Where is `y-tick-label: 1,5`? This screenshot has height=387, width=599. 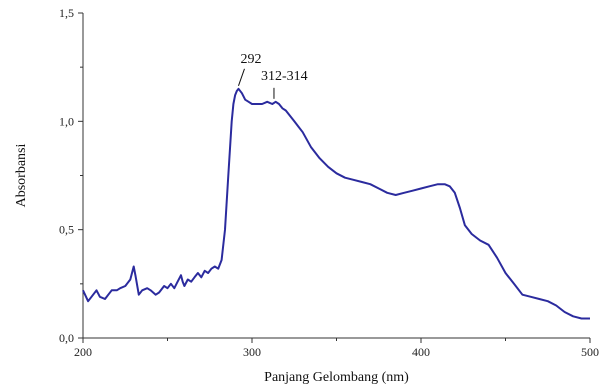 y-tick-label: 1,5 is located at coordinates (66, 13).